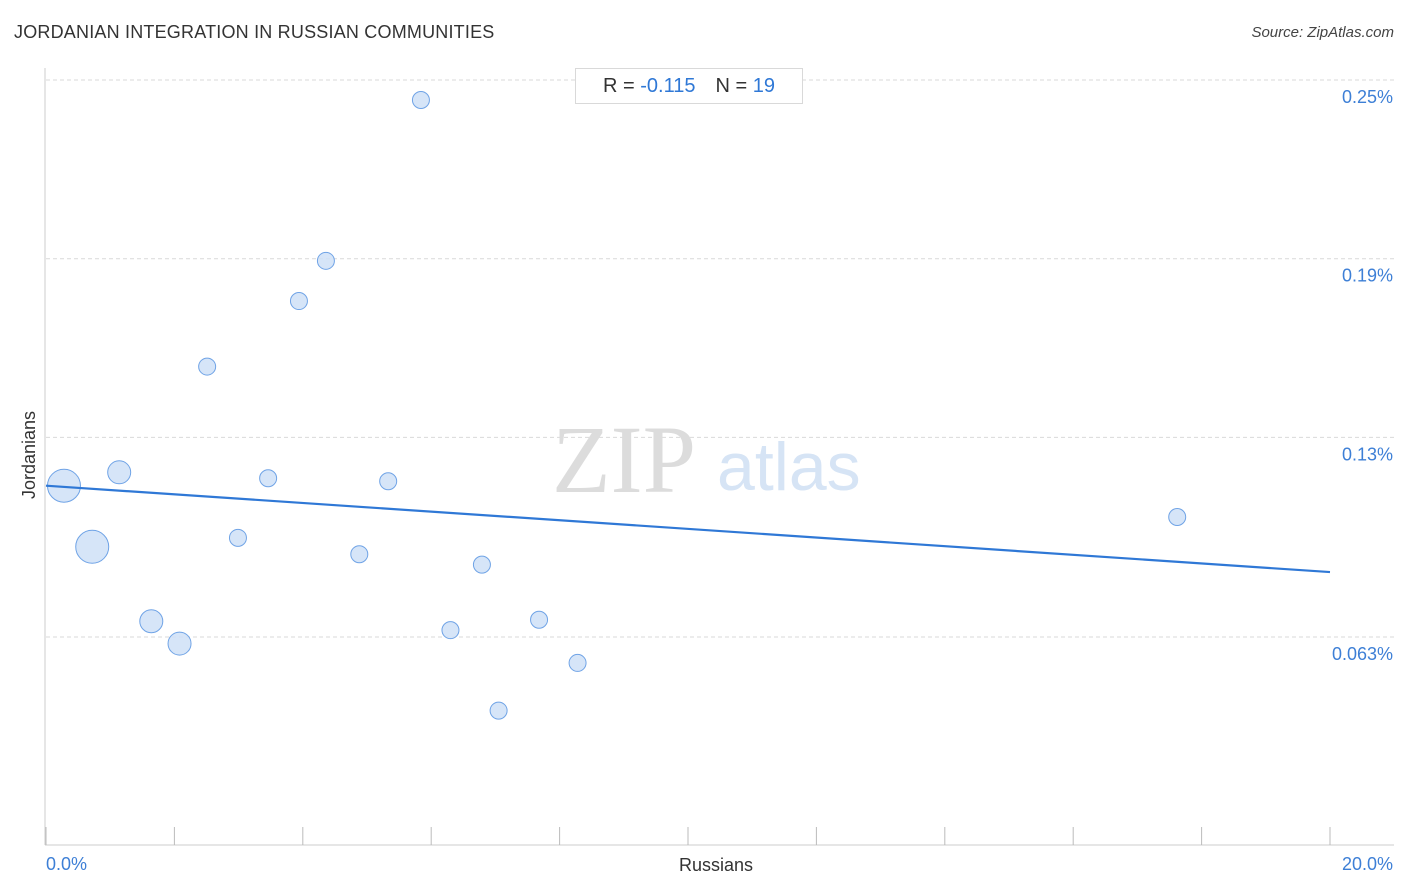 This screenshot has height=892, width=1406. What do you see at coordinates (668, 85) in the screenshot?
I see `r-value: -0.115` at bounding box center [668, 85].